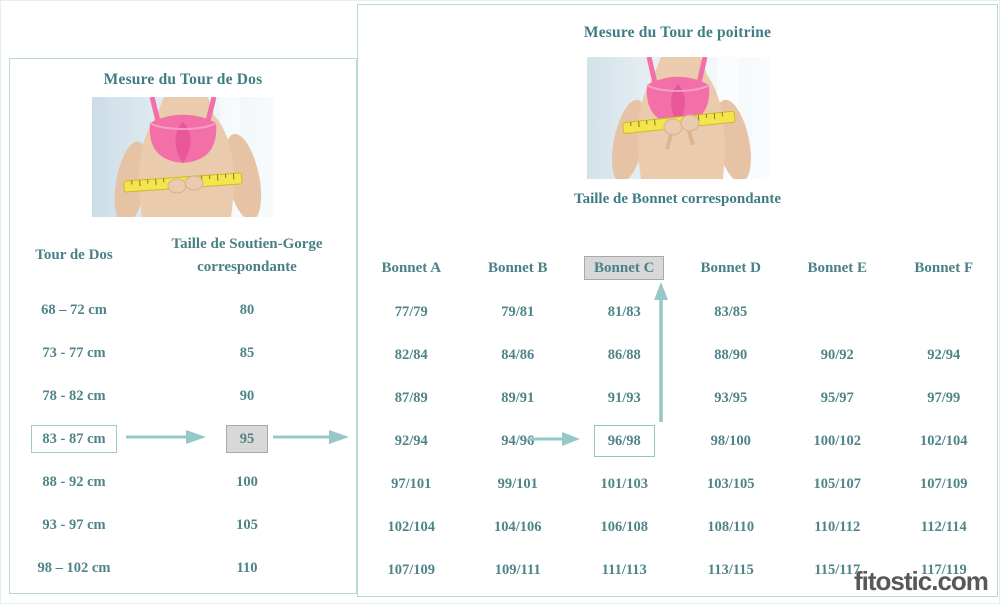 The height and width of the screenshot is (604, 1000). Describe the element at coordinates (411, 268) in the screenshot. I see `column-header-bonnet-a: Bonnet A` at that location.